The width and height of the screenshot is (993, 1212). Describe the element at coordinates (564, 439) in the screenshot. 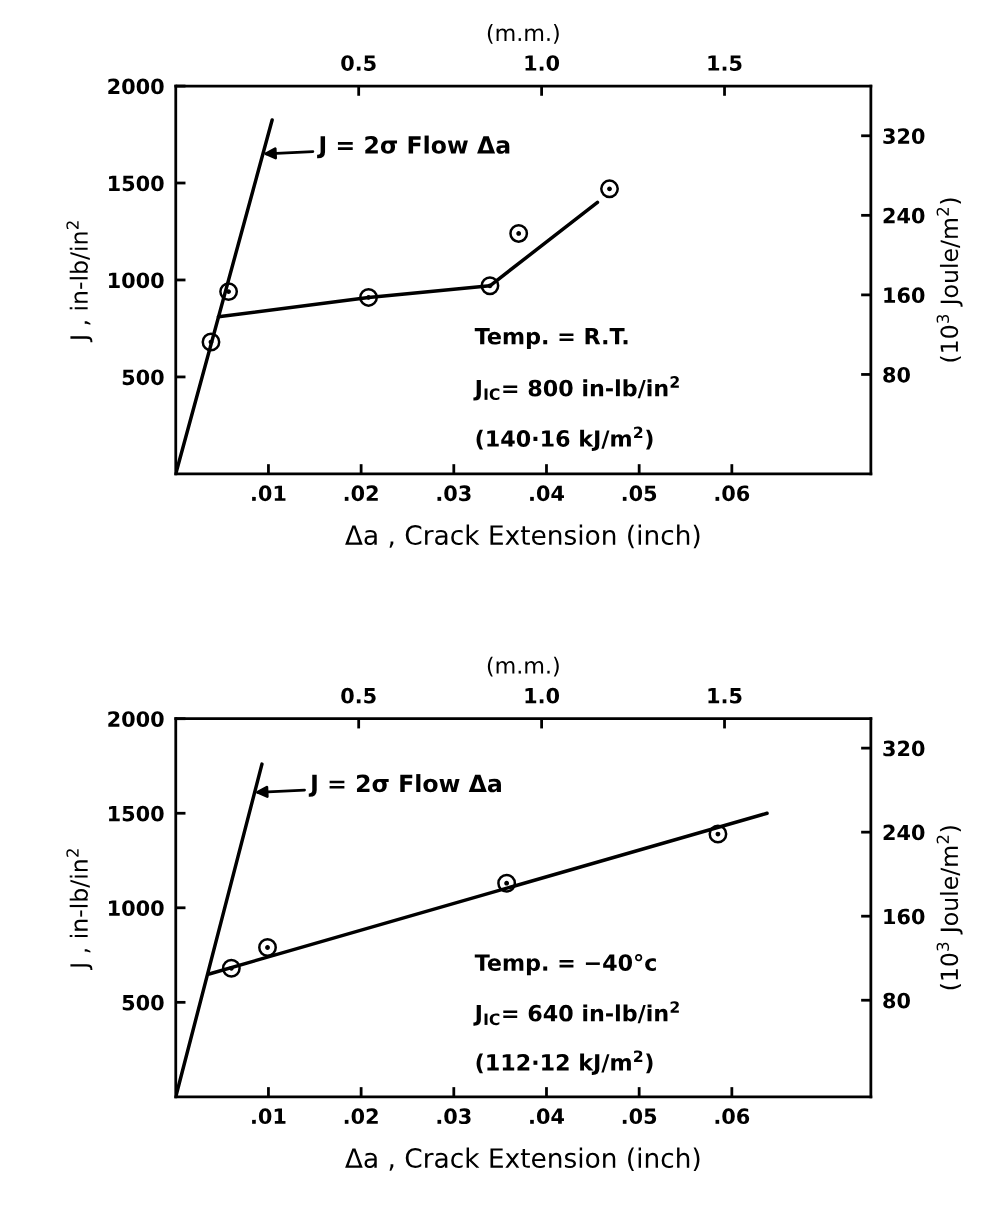

I see `annotation: (140·16 kJ/m$^{2}$)` at that location.